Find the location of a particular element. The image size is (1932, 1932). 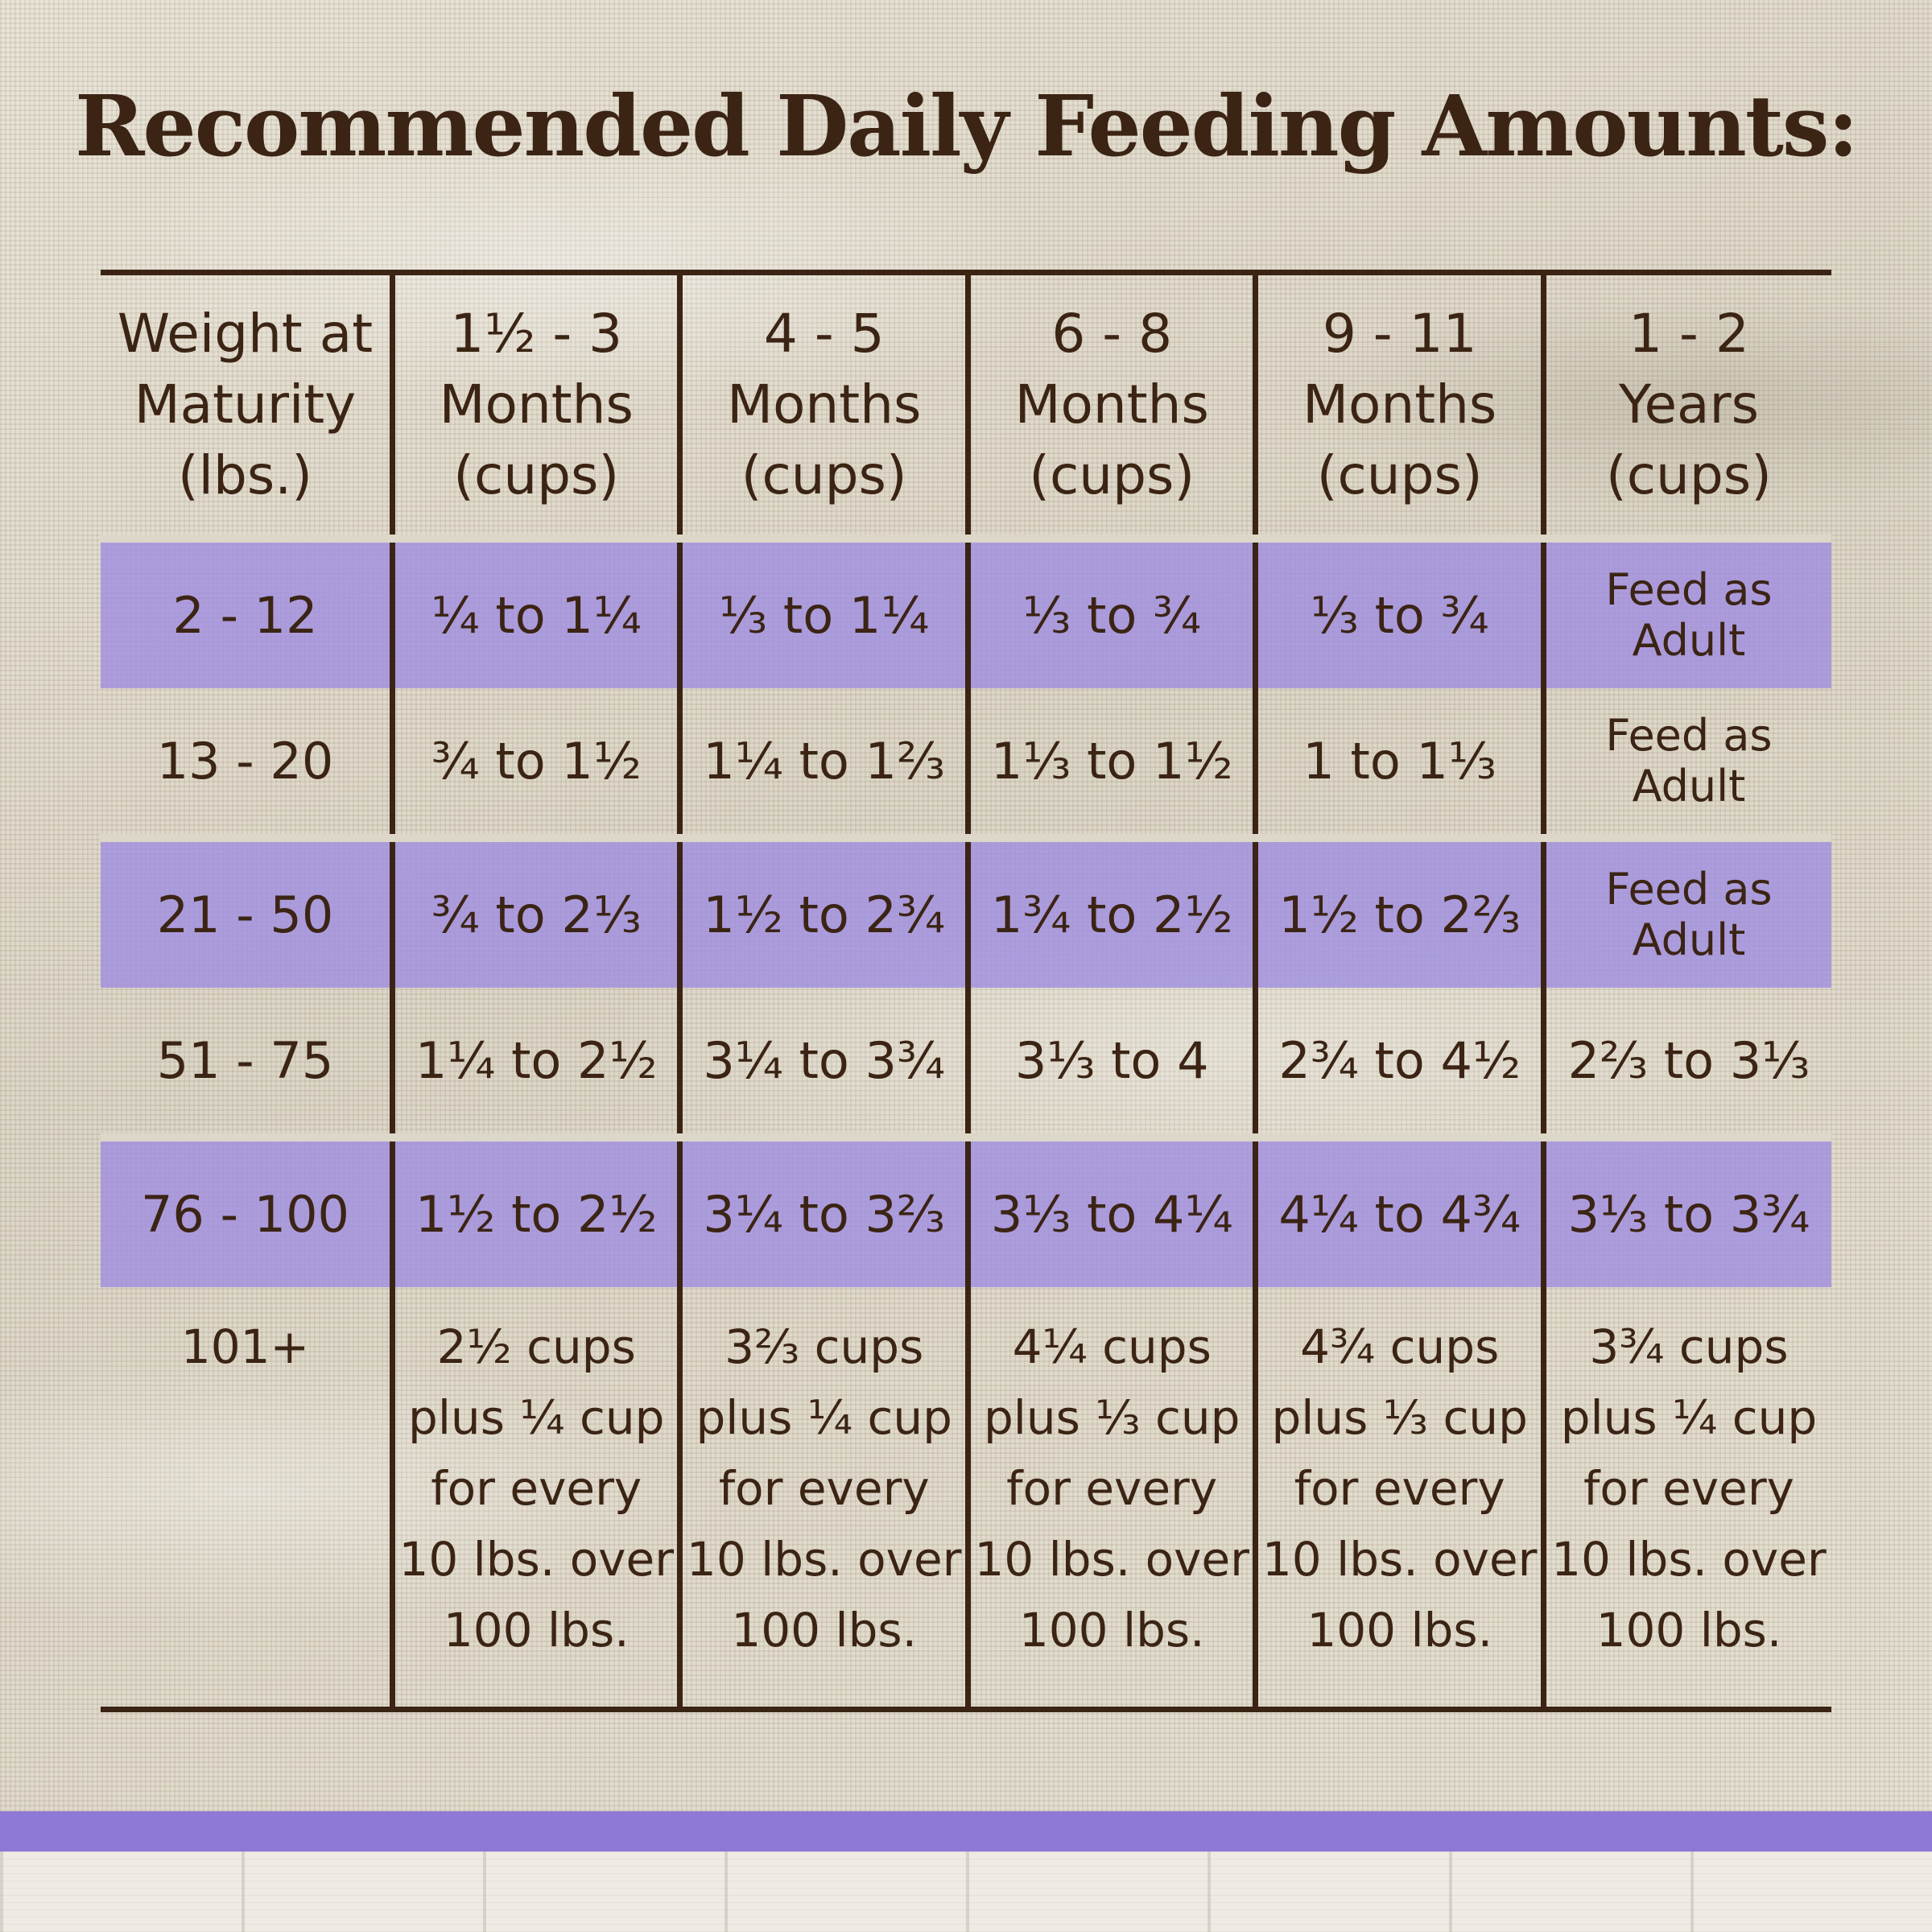

amount-cell: 1½ to 2⅔ is located at coordinates (1398, 910).